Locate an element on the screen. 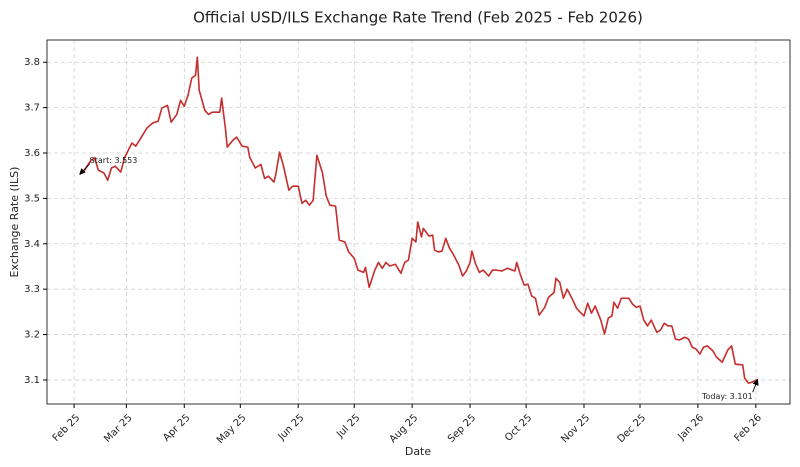 The height and width of the screenshot is (467, 800). x-tick-label: Oct 25 is located at coordinates (518, 427).